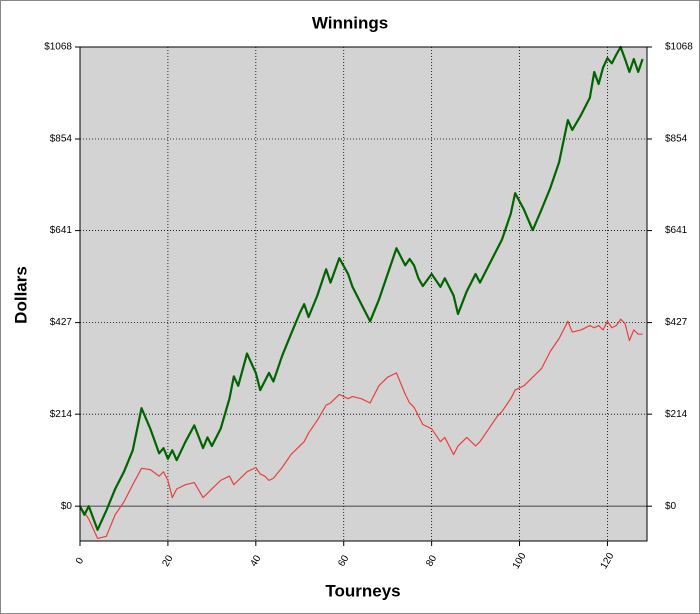  Describe the element at coordinates (350, 22) in the screenshot. I see `chart-title: Winnings` at that location.